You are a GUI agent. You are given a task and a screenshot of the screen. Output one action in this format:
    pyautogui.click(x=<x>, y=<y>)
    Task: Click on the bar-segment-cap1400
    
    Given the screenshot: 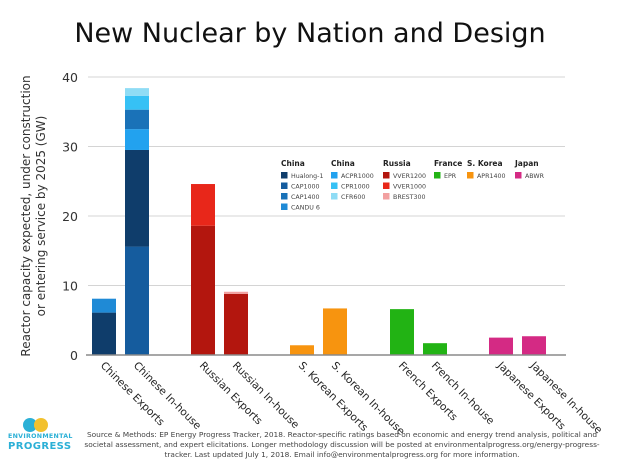 What is the action you would take?
    pyautogui.click(x=137, y=119)
    